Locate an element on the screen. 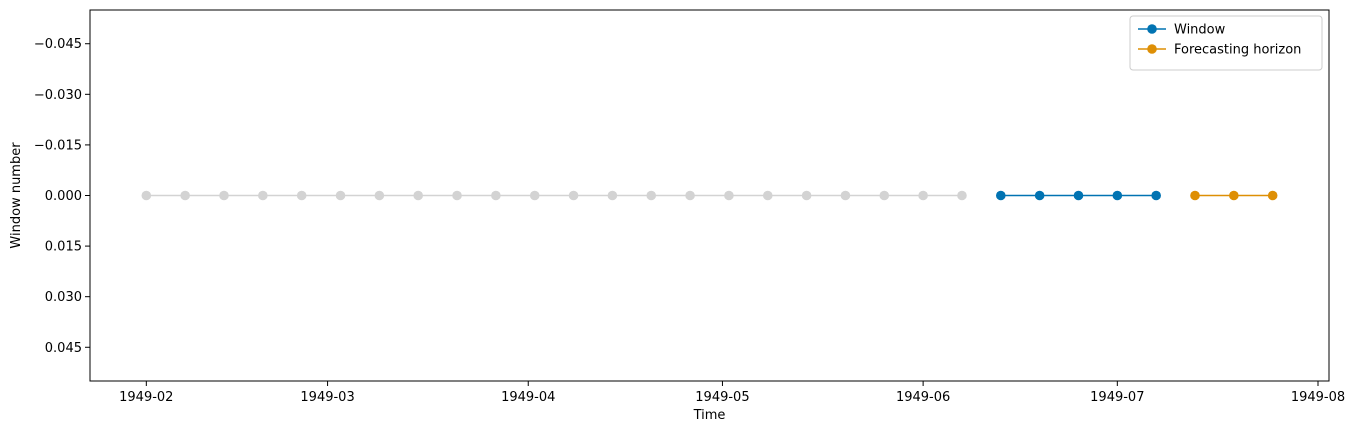  x-tick-label: 1949-07 is located at coordinates (1117, 397).